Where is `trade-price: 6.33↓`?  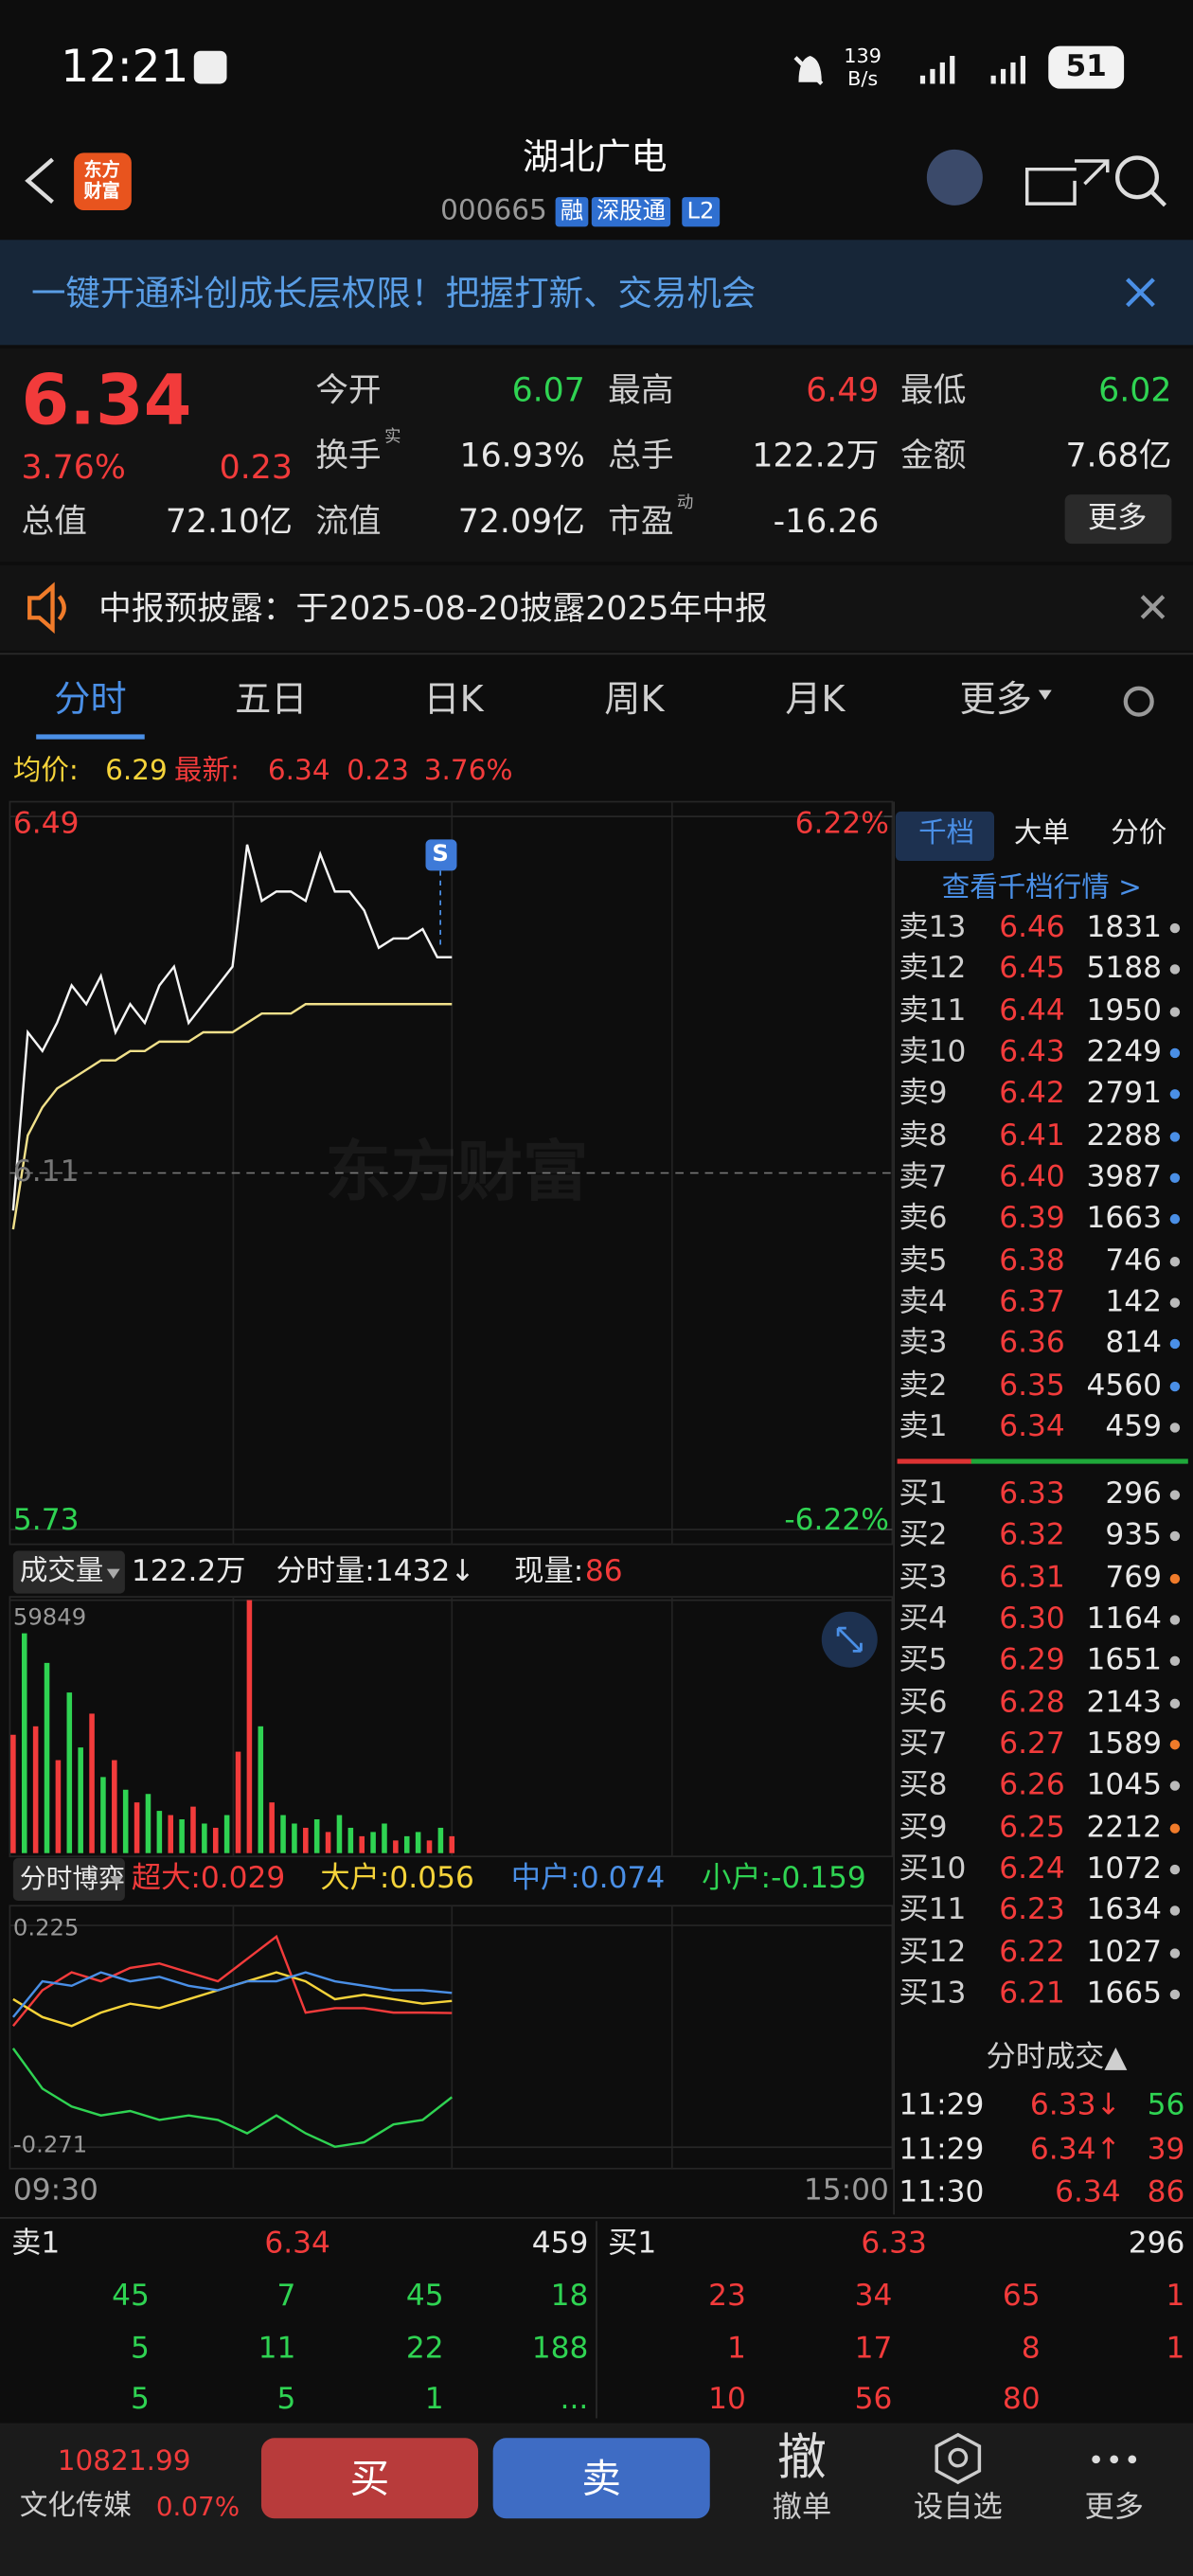
trade-price: 6.33↓ is located at coordinates (1075, 2105).